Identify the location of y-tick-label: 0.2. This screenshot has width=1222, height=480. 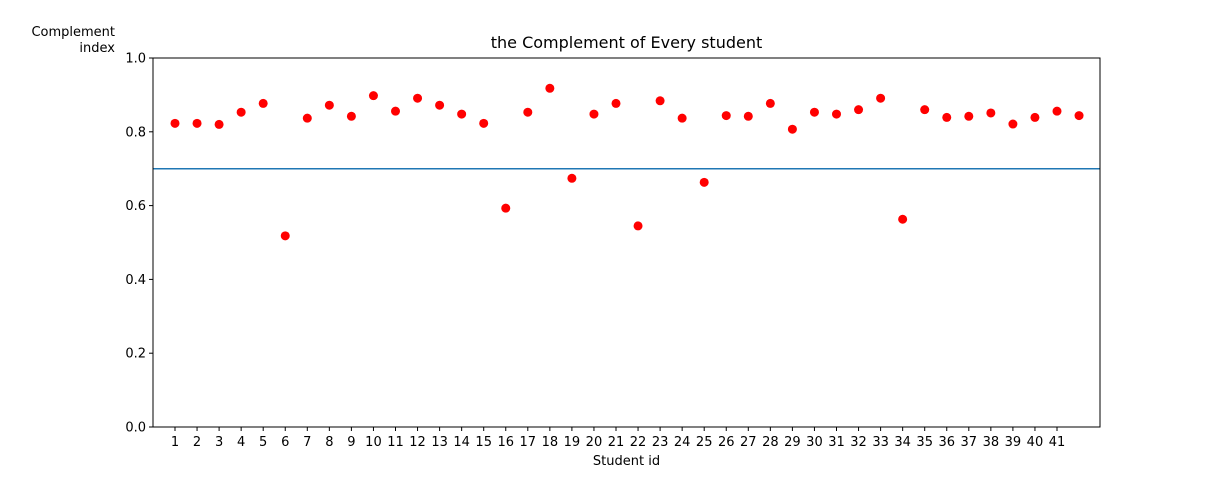
(135, 354).